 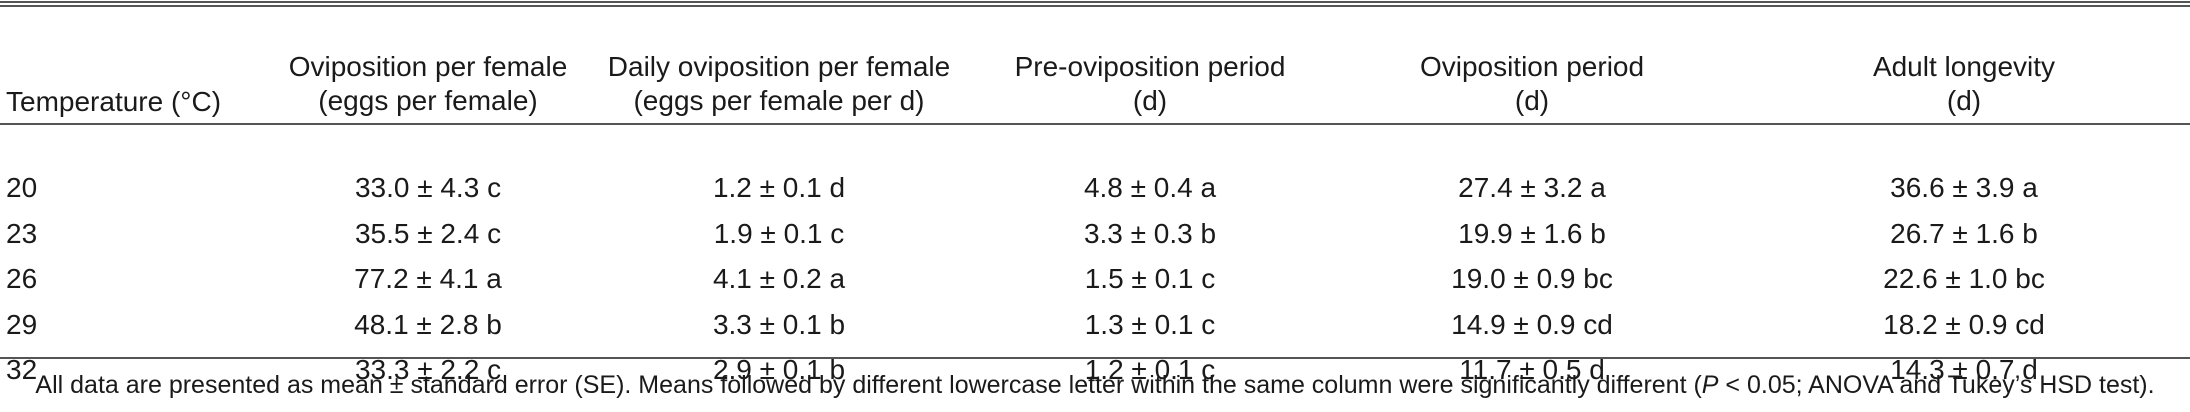 What do you see at coordinates (1532, 278) in the screenshot?
I see `cell-oviposition-period: 19.0 ± 0.9 bc` at bounding box center [1532, 278].